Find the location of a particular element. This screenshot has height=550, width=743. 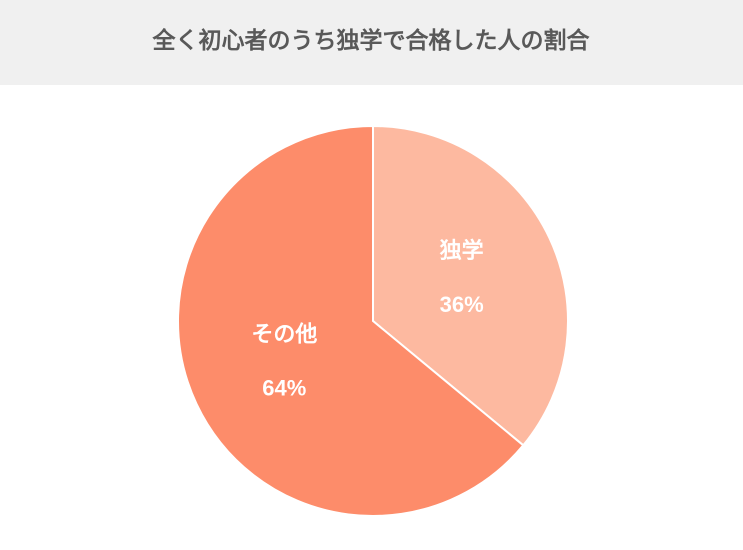

slice-label: 独学 is located at coordinates (462, 250).